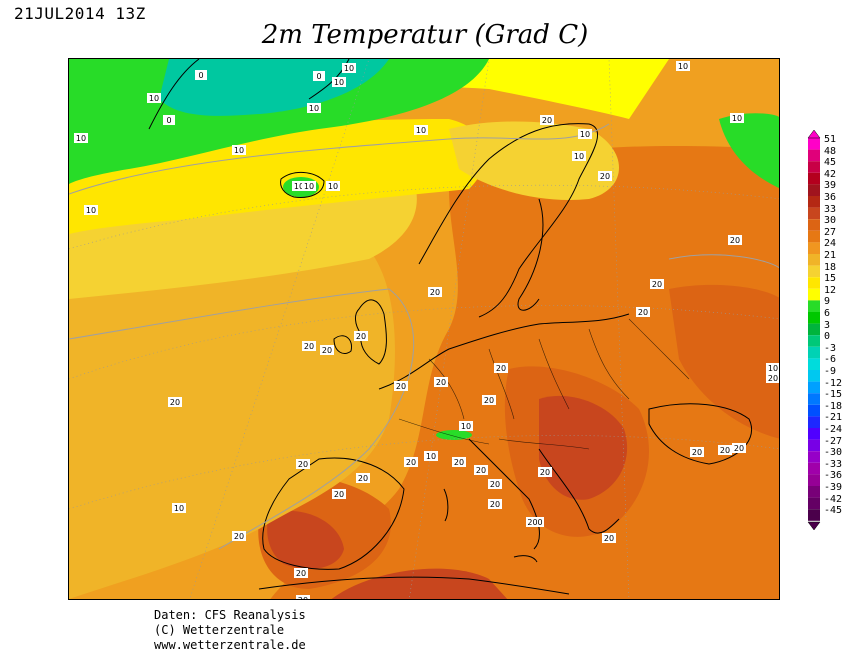  What do you see at coordinates (833, 429) in the screenshot?
I see `legend-label: -24` at bounding box center [833, 429].